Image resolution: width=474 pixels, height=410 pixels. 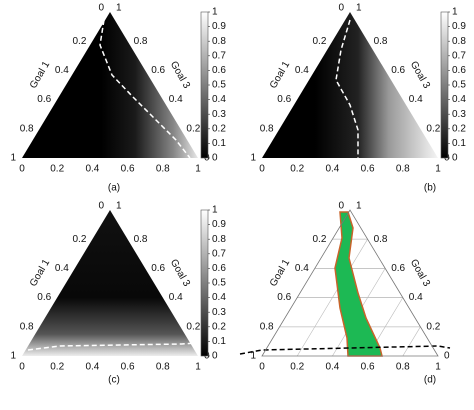 What do you see at coordinates (430, 380) in the screenshot?
I see `panel-label: (d)` at bounding box center [430, 380].